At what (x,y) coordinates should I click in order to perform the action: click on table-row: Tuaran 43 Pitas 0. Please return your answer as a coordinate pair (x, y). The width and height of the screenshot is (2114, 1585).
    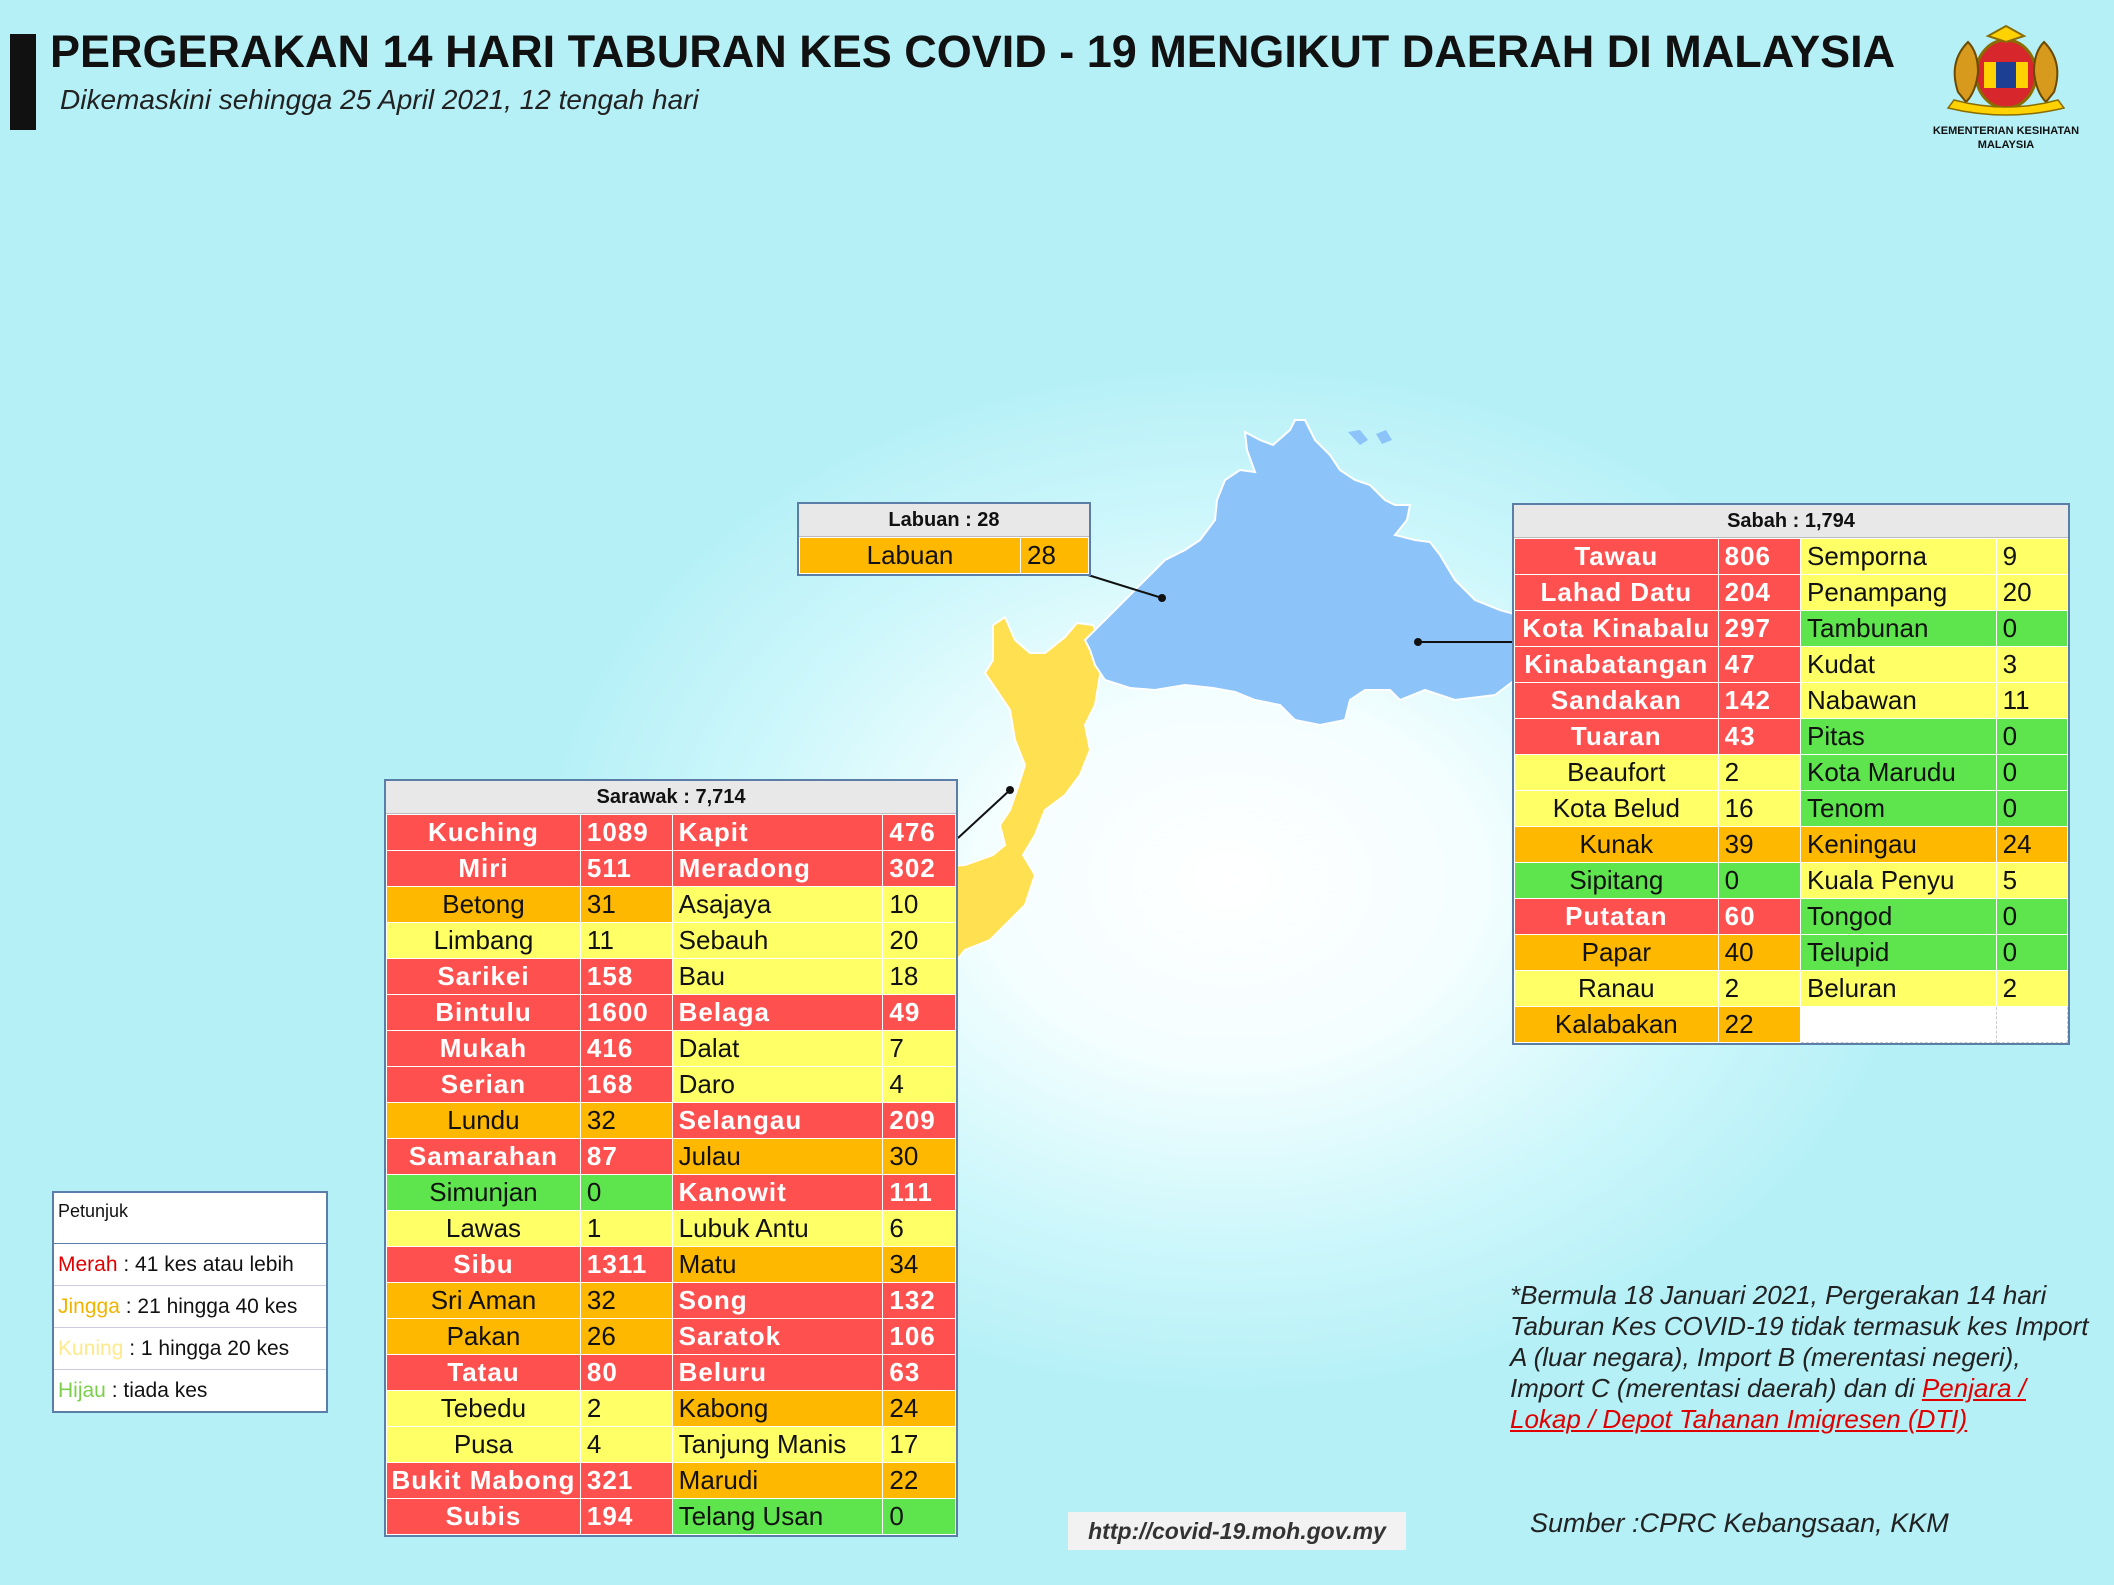
    Looking at the image, I should click on (1791, 736).